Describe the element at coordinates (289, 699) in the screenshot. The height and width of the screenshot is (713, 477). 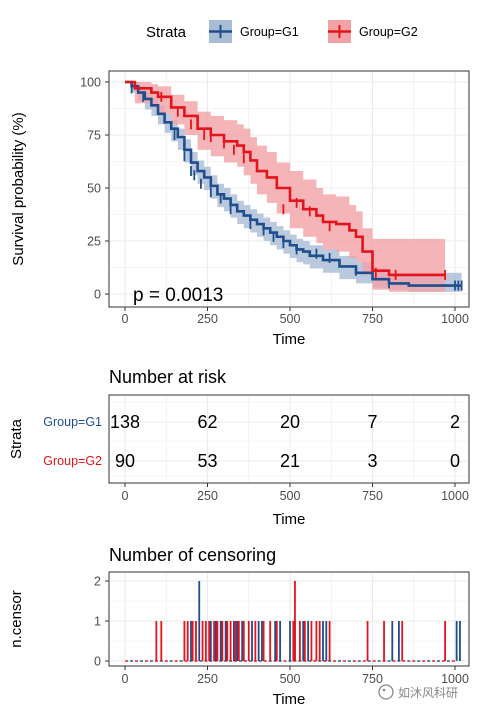
I see `censoring-x-label: Time` at that location.